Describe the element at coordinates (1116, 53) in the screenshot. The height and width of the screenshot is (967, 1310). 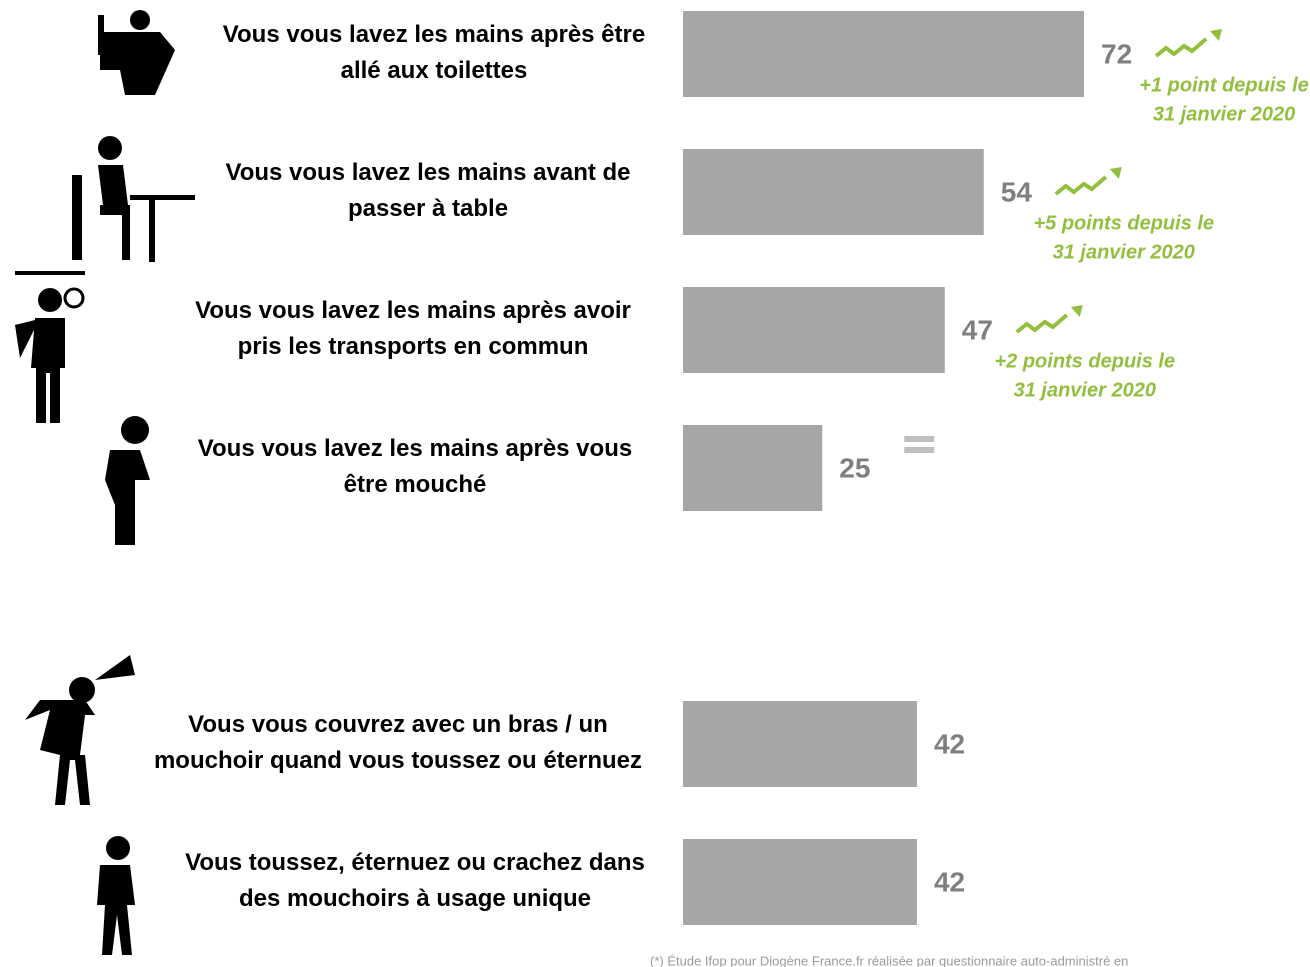
I see `value-label: 72` at that location.